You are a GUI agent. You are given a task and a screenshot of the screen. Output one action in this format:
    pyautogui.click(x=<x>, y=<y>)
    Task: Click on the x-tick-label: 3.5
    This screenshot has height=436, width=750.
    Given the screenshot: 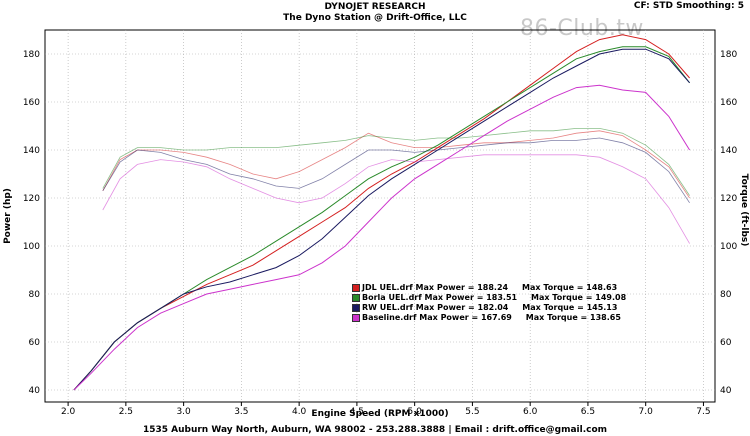 What is the action you would take?
    pyautogui.click(x=241, y=412)
    